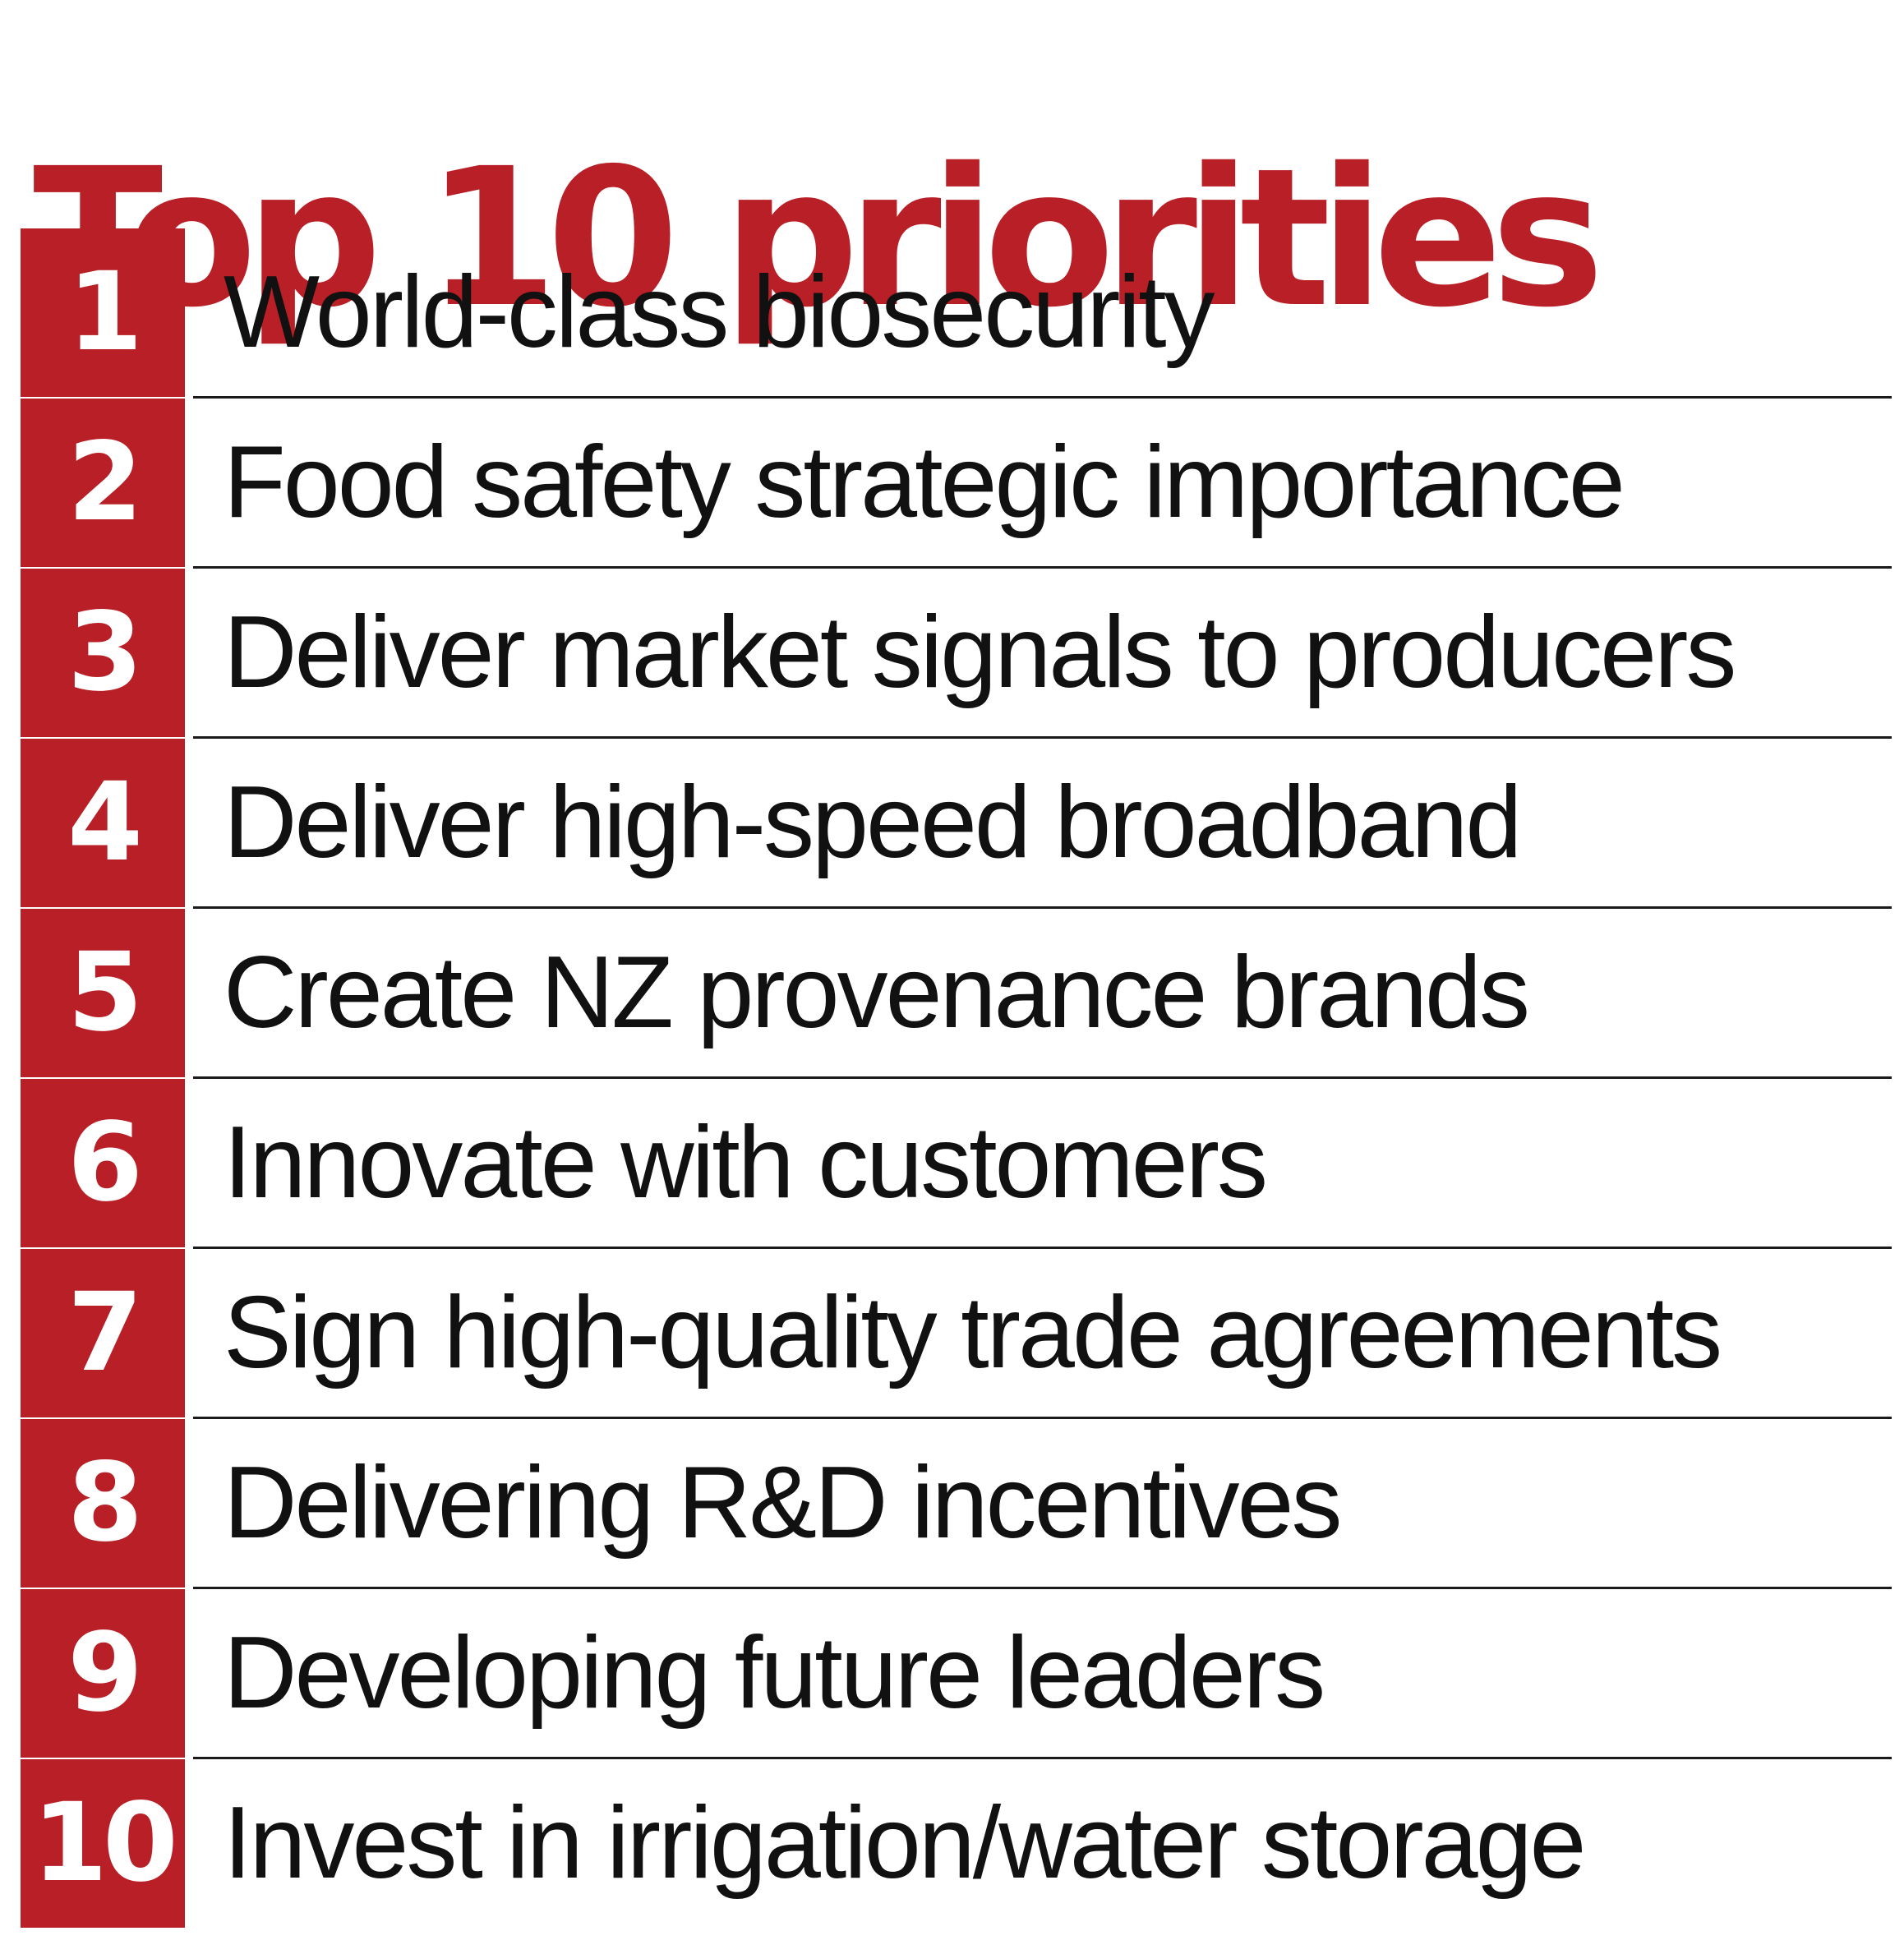 The width and height of the screenshot is (1904, 1954). I want to click on rank-badge: 7, so click(103, 1333).